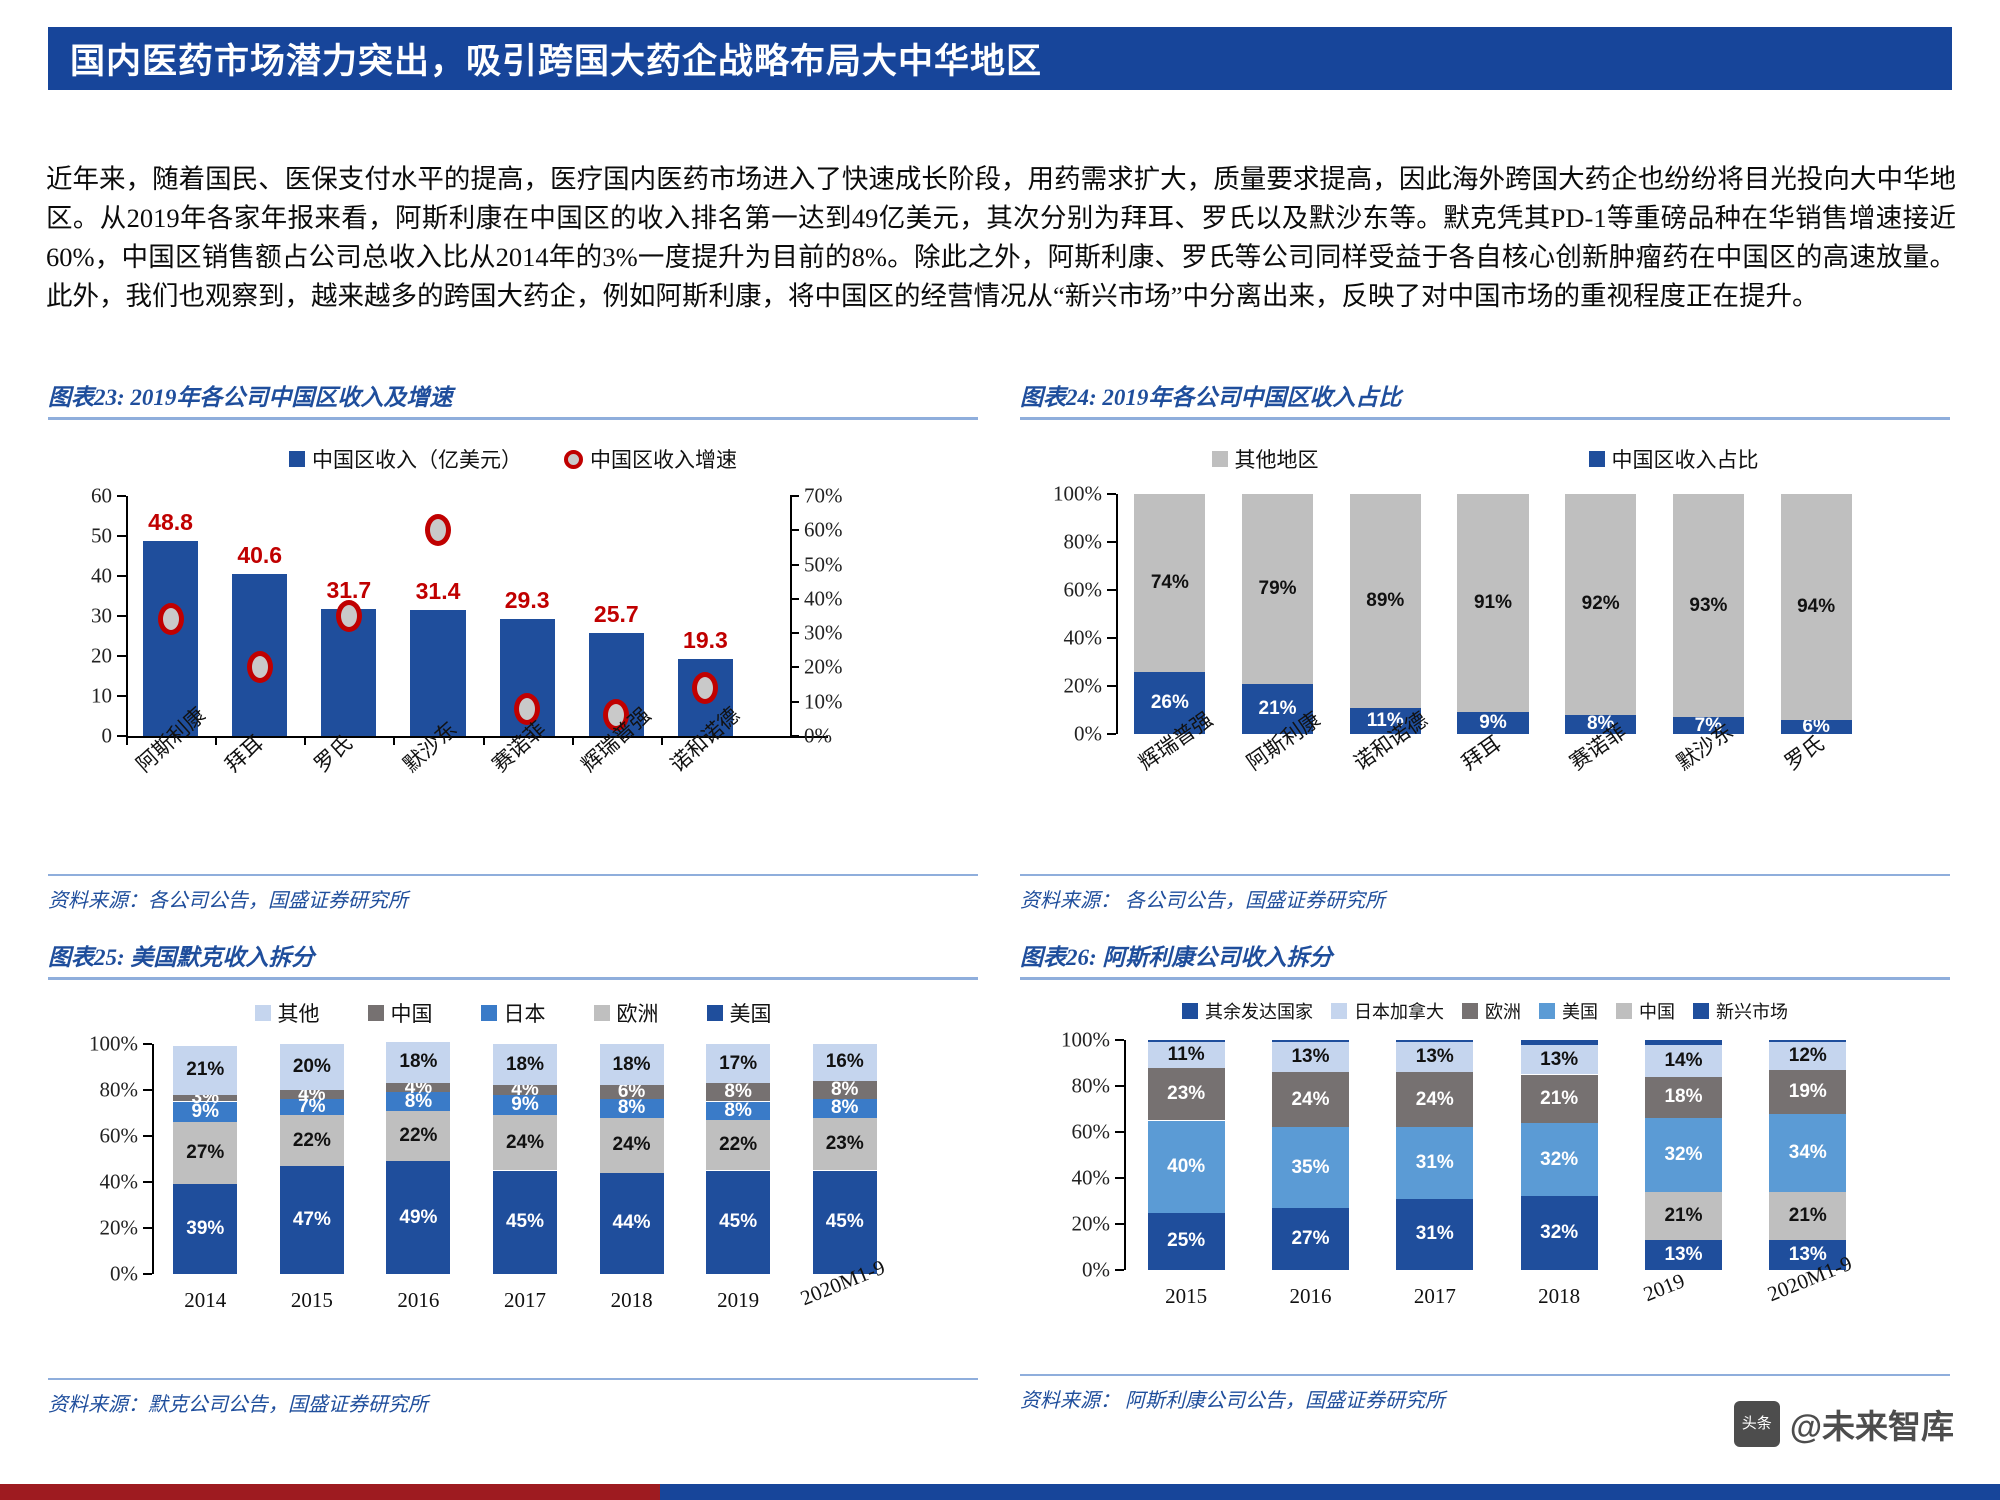 Image resolution: width=2000 pixels, height=1500 pixels. Describe the element at coordinates (1310, 1057) in the screenshot. I see `stack-segment: 13%` at that location.